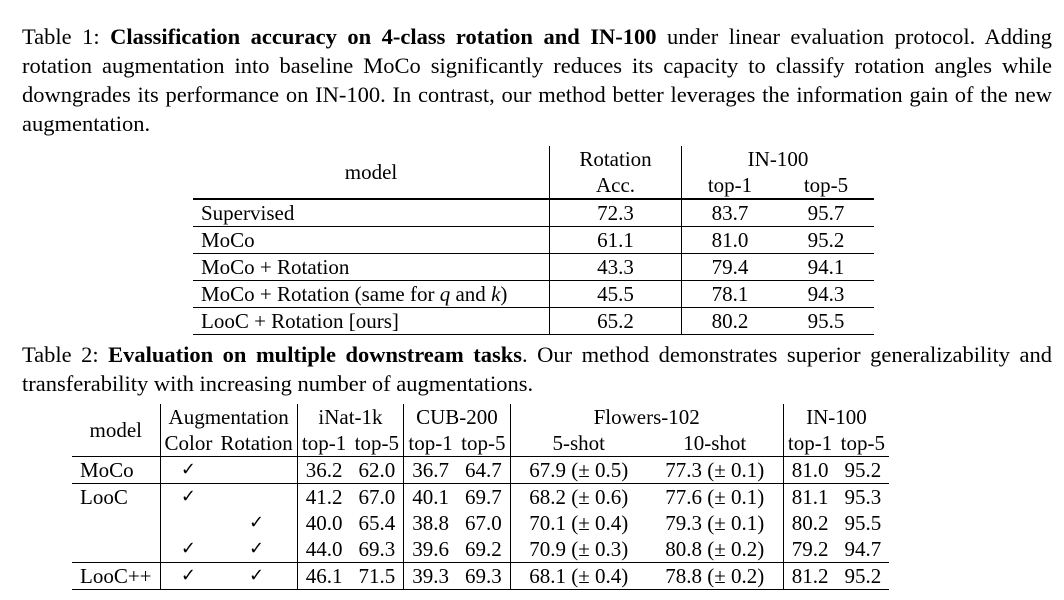  What do you see at coordinates (863, 523) in the screenshot?
I see `row-in5: 95.5` at bounding box center [863, 523].